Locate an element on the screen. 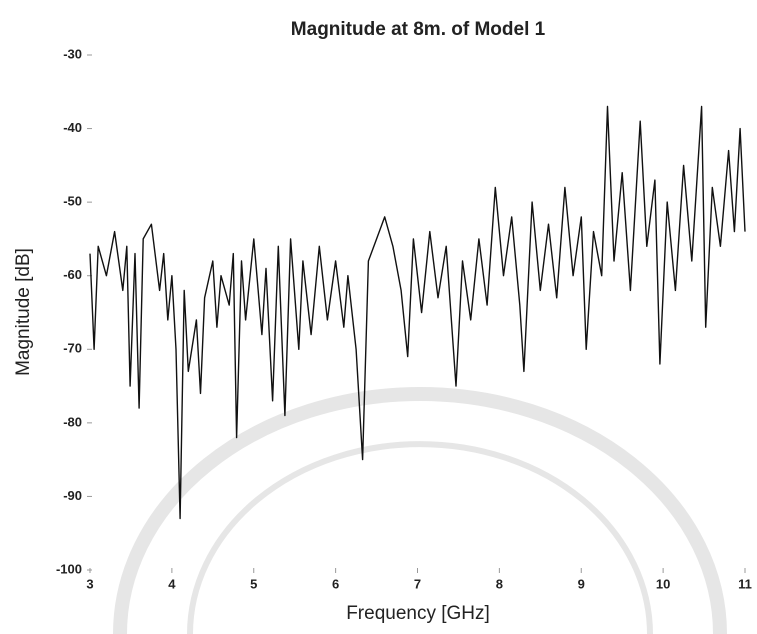 This screenshot has width=757, height=634. chart-title: Magnitude at 8m. of Model 1 is located at coordinates (418, 29).